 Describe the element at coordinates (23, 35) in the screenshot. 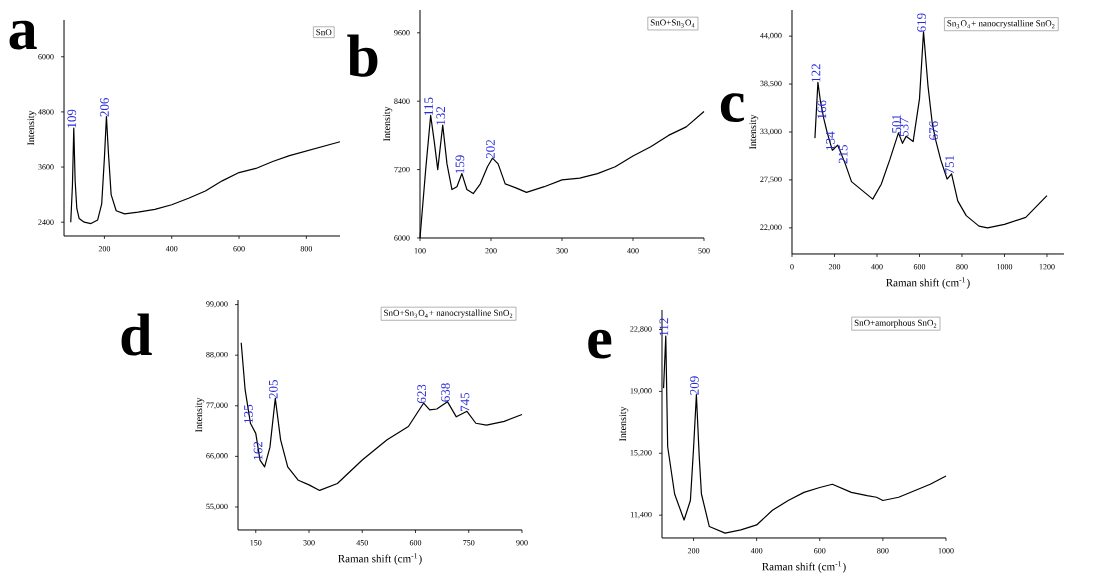

I see `chart-title: a` at that location.